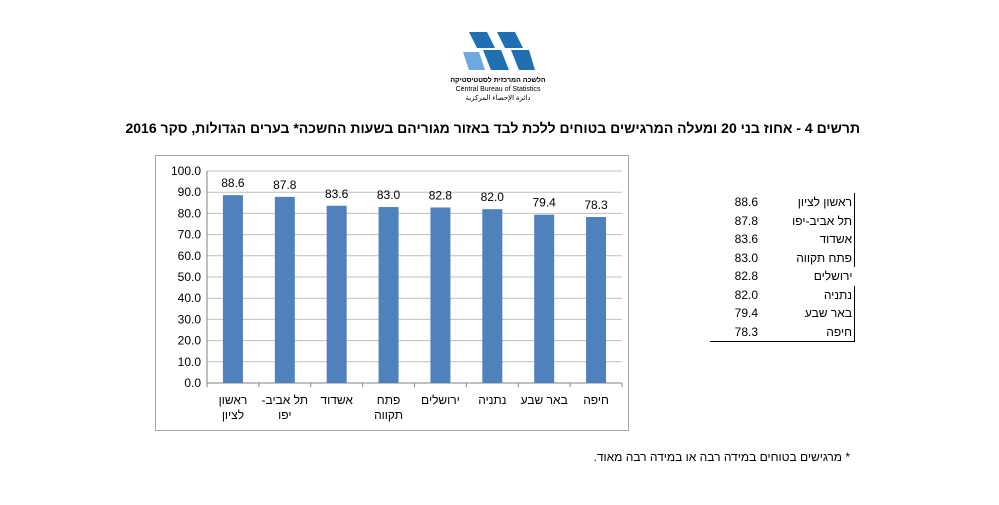 This screenshot has width=999, height=505. What do you see at coordinates (782, 276) in the screenshot?
I see `table-row: 82.8 ירושלים` at bounding box center [782, 276].